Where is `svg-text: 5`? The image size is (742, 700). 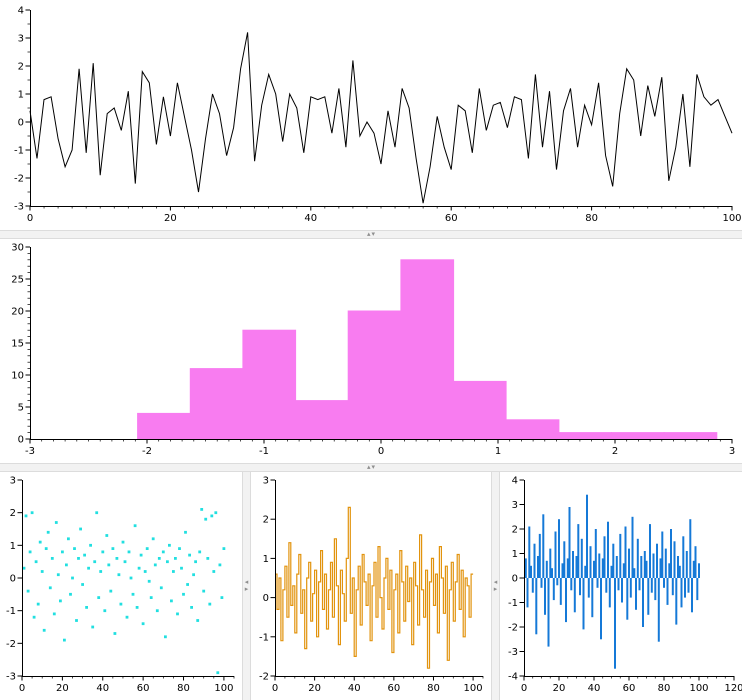 svg-text: 5 is located at coordinates (21, 408).